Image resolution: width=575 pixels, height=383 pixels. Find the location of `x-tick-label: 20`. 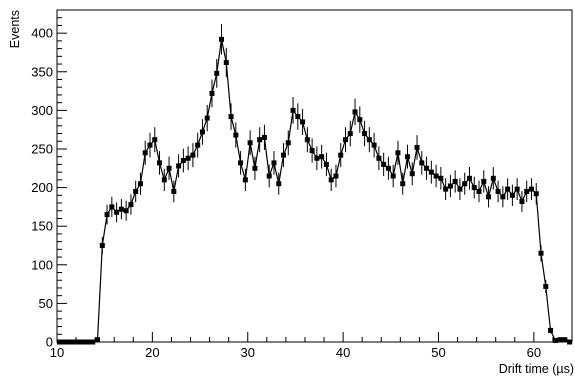

x-tick-label: 20 is located at coordinates (152, 352).